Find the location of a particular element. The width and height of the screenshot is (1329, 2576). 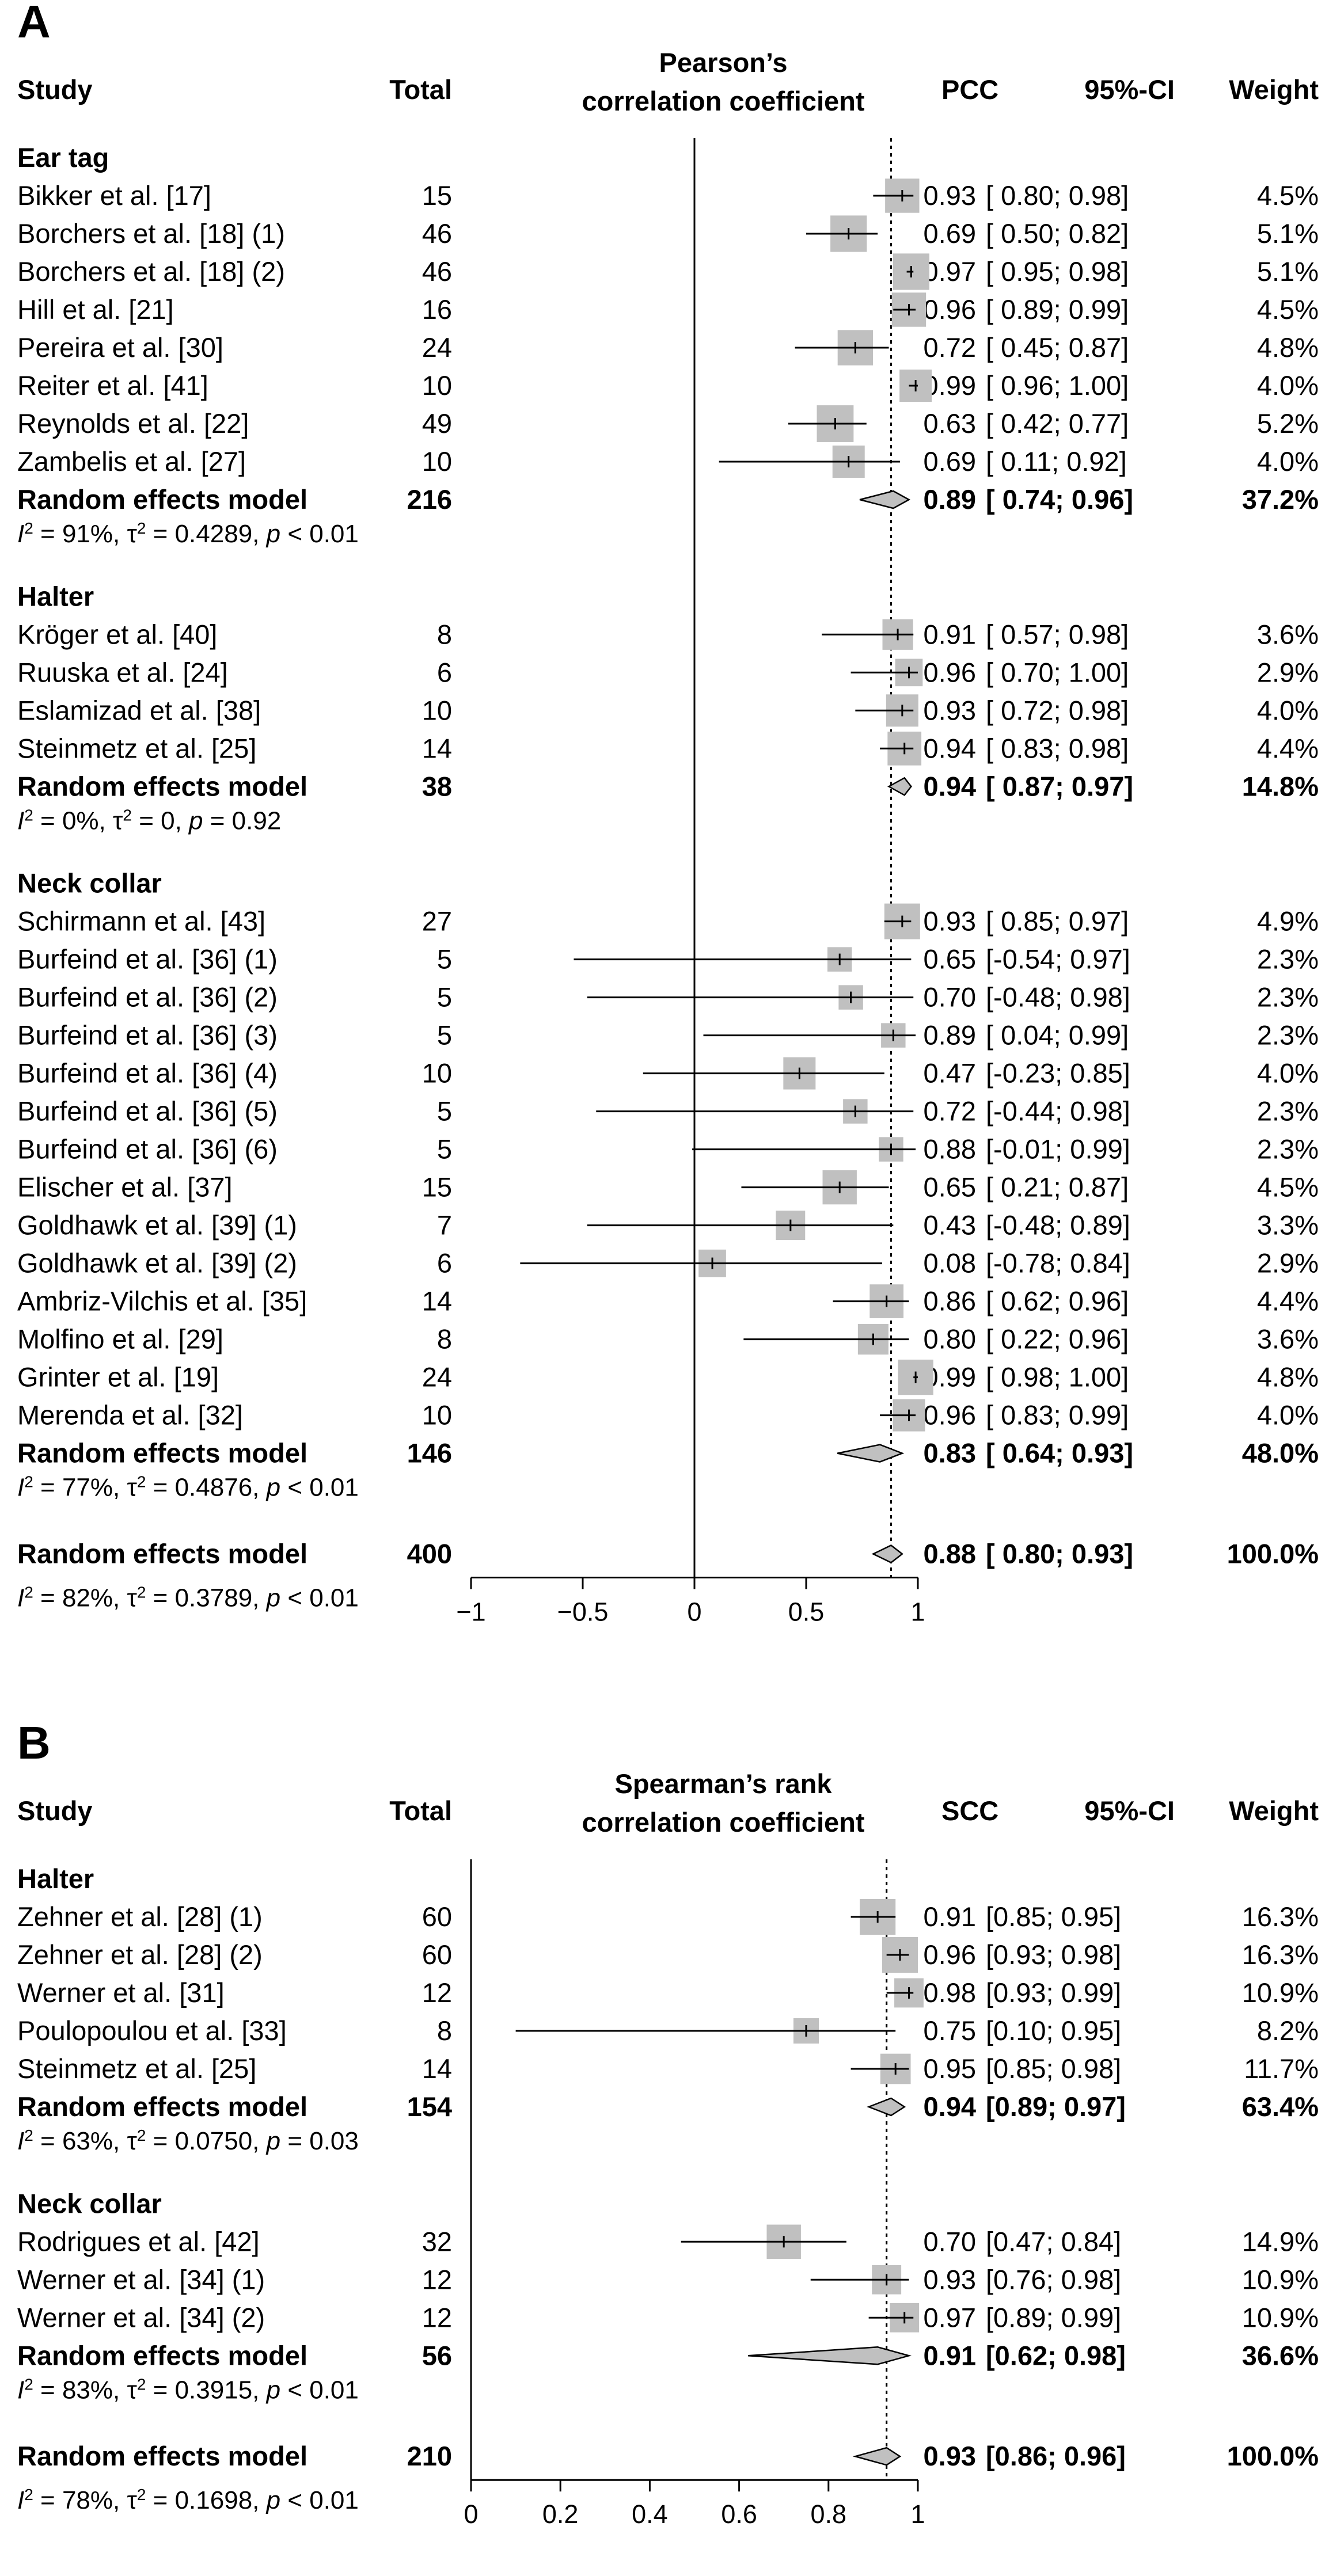

study-label: Zehner et al. [28] (2) is located at coordinates (140, 1955).